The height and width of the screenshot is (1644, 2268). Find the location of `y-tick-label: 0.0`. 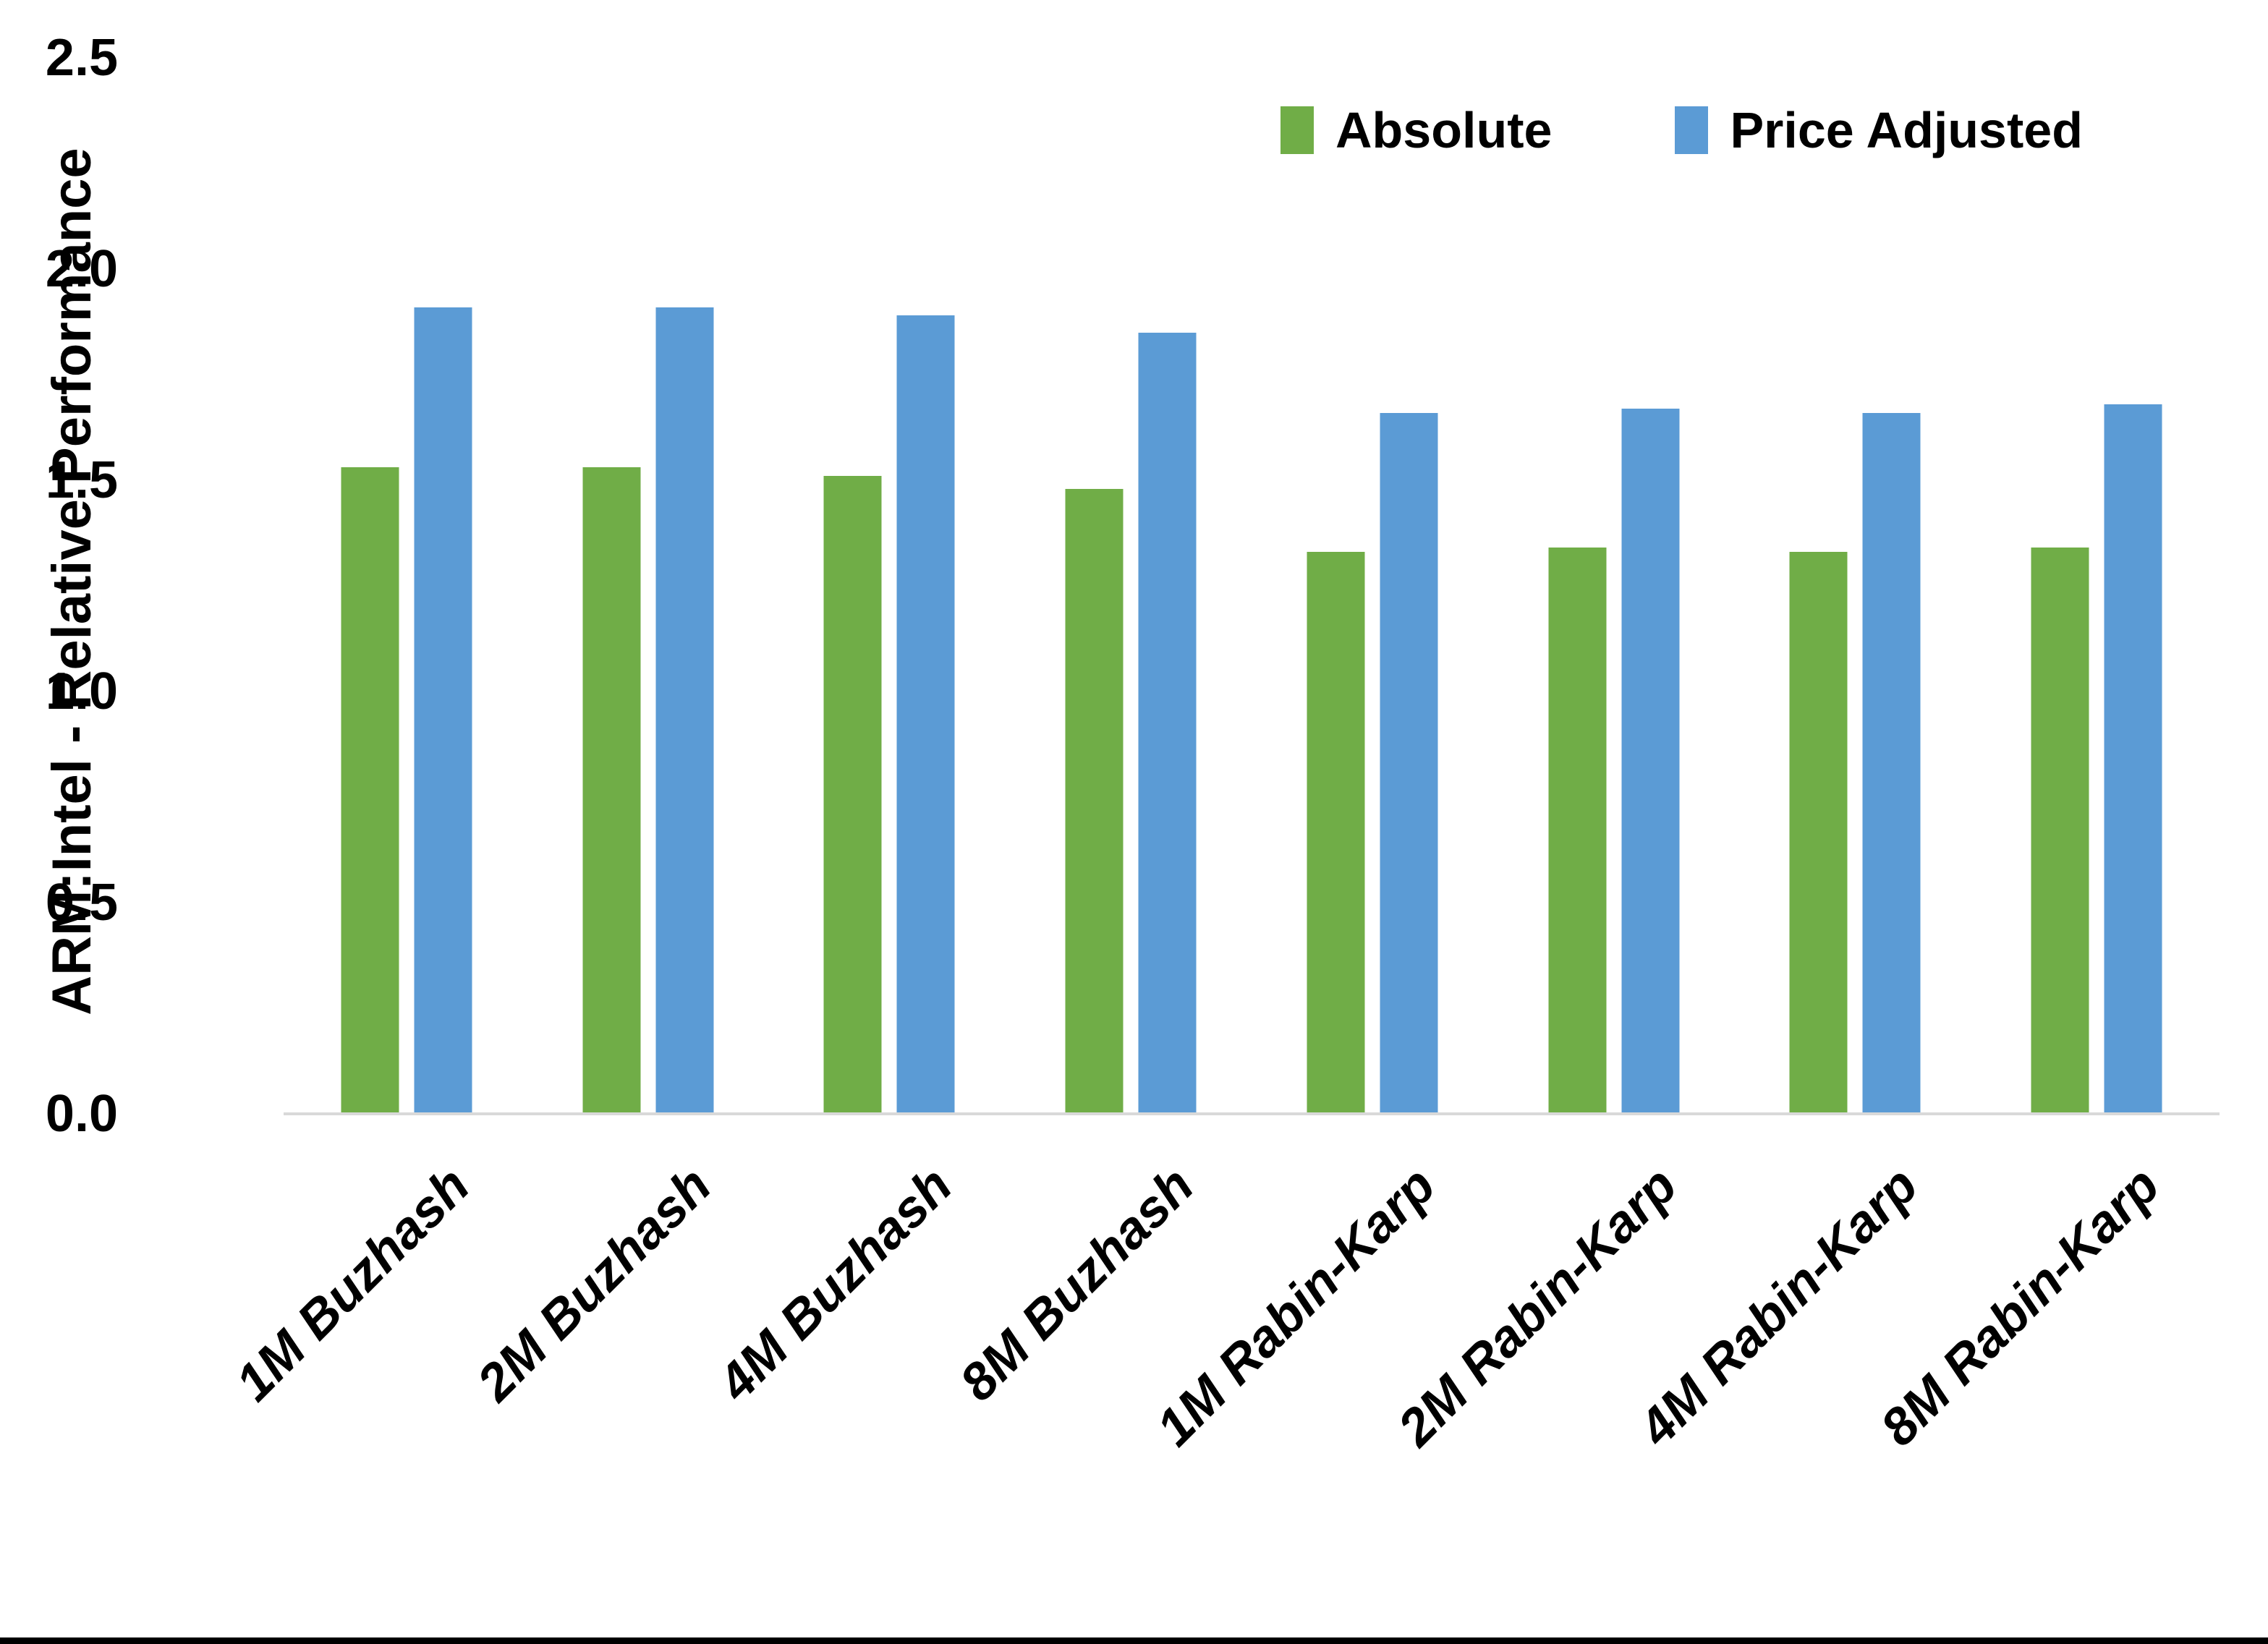

y-tick-label: 0.0 is located at coordinates (81, 1114).